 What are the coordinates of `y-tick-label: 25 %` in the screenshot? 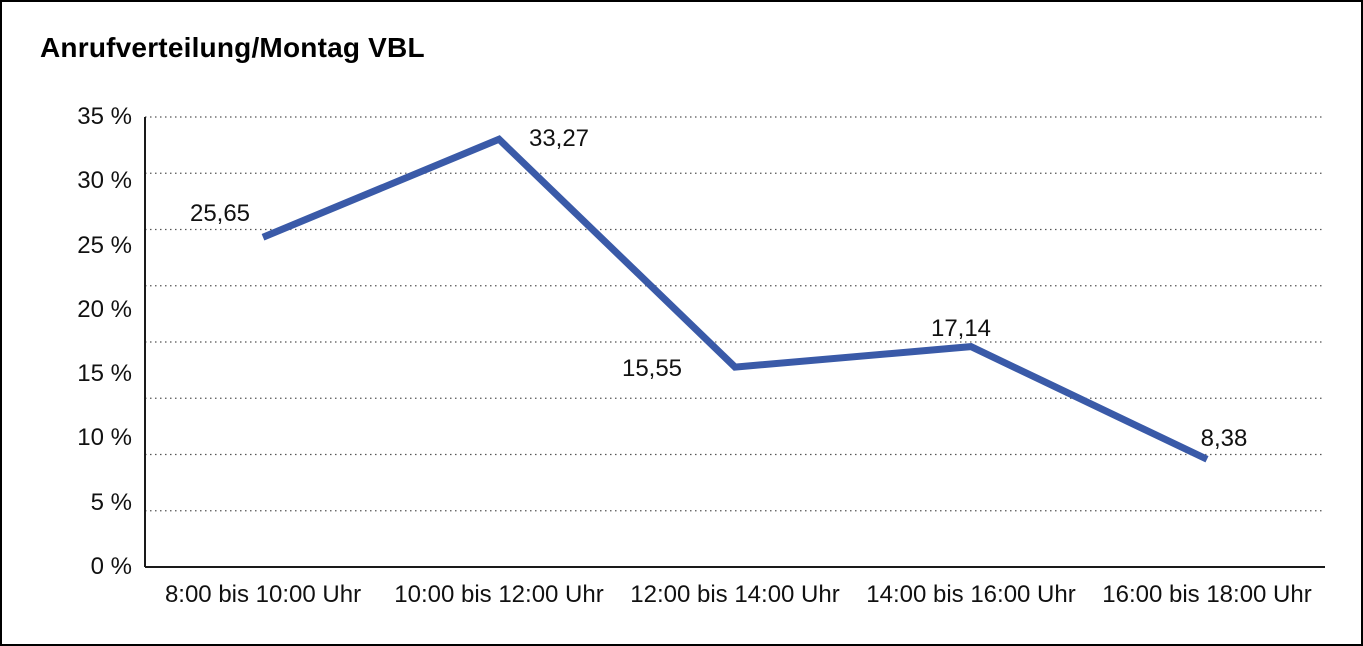 It's located at (104, 245).